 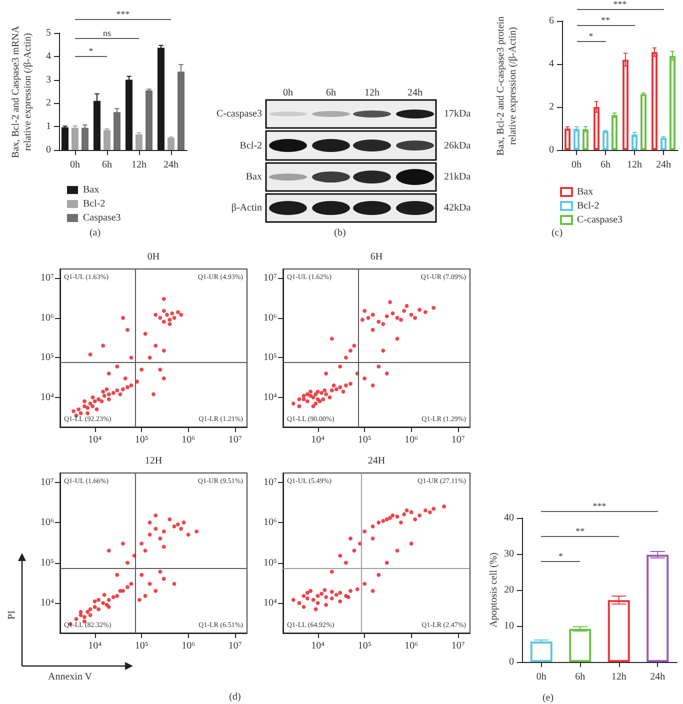 I want to click on chart-title: 0H, so click(x=153, y=257).